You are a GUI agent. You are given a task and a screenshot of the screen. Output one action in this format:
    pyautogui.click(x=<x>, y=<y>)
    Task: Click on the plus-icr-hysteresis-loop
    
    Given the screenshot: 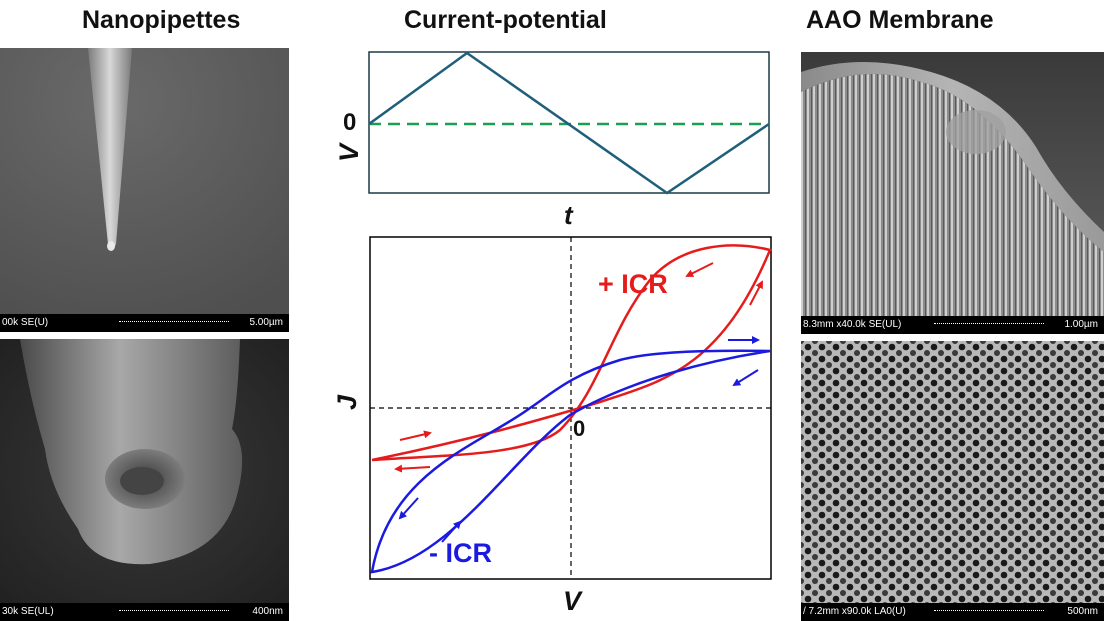 What is the action you would take?
    pyautogui.click(x=571, y=353)
    